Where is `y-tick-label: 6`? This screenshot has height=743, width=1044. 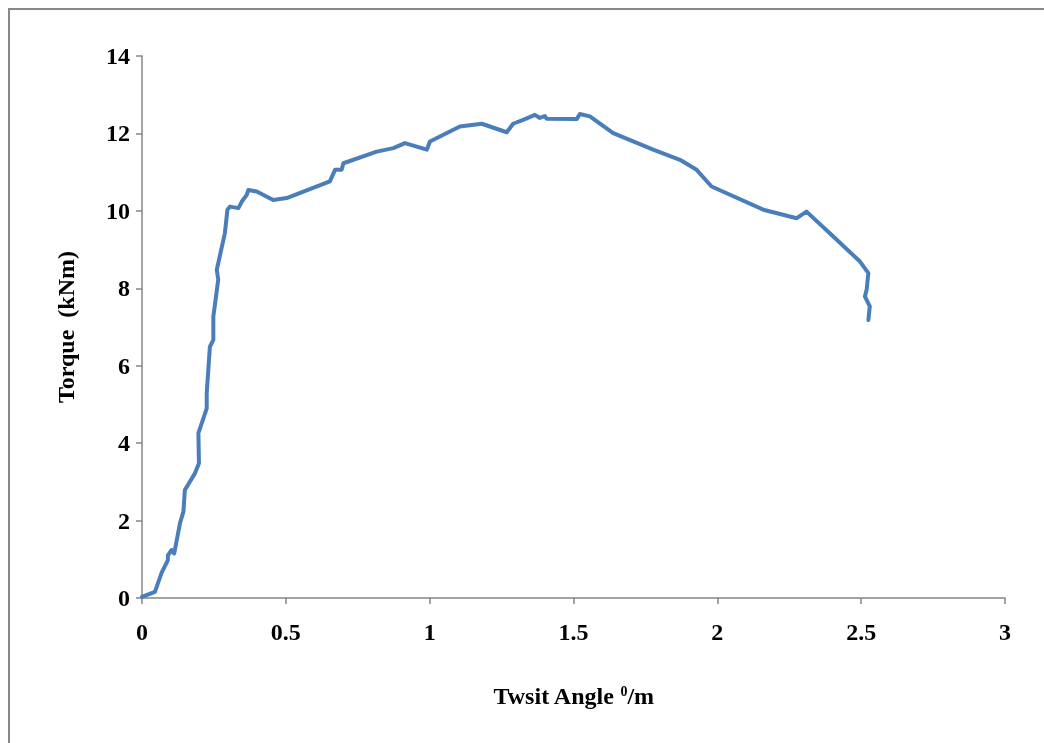 y-tick-label: 6 is located at coordinates (124, 365).